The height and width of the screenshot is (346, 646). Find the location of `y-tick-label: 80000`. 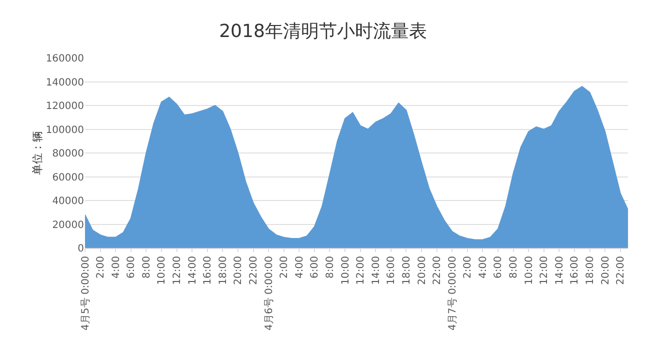

y-tick-label: 80000 is located at coordinates (68, 154).